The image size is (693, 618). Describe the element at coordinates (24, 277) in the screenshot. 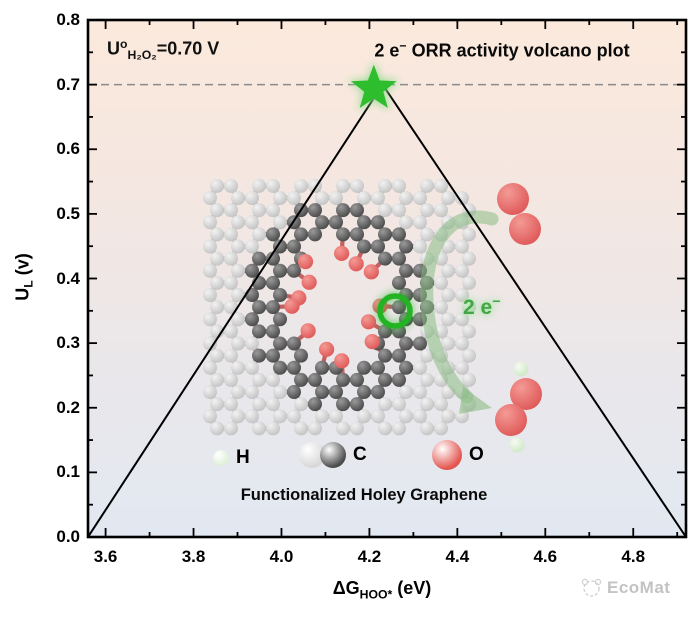

I see `y-axis-title: UL (v)` at that location.